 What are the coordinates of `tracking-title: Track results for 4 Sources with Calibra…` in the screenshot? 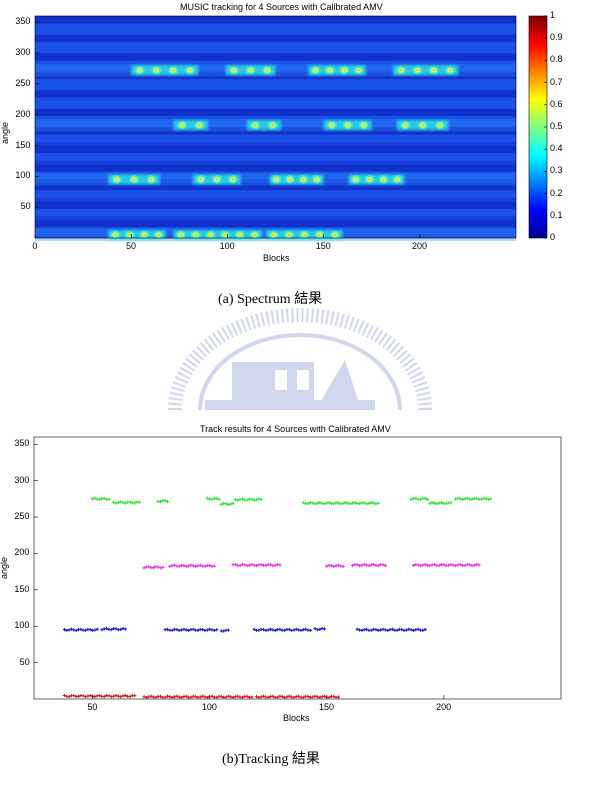 It's located at (295, 429).